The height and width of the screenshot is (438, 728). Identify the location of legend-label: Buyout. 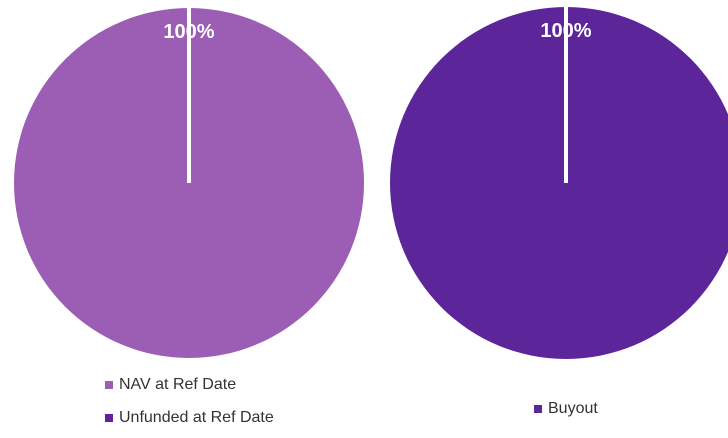
(573, 408).